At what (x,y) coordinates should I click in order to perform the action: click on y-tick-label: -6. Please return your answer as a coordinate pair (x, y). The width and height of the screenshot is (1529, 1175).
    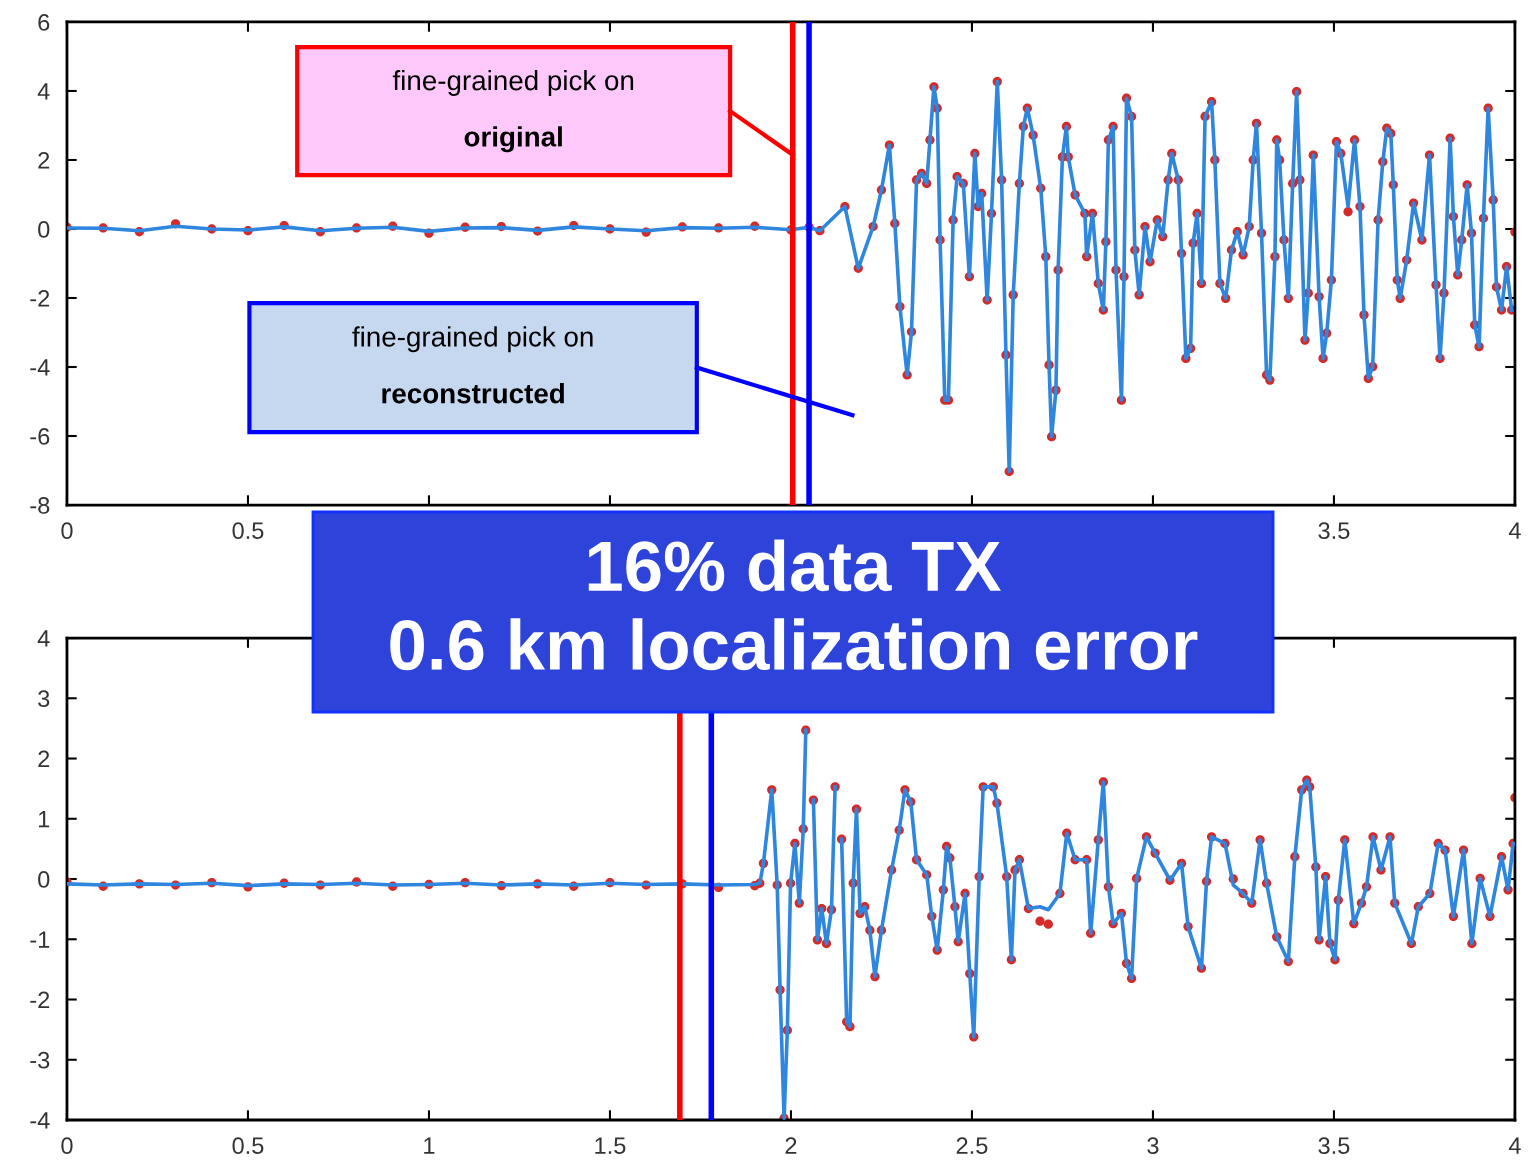
    Looking at the image, I should click on (40, 436).